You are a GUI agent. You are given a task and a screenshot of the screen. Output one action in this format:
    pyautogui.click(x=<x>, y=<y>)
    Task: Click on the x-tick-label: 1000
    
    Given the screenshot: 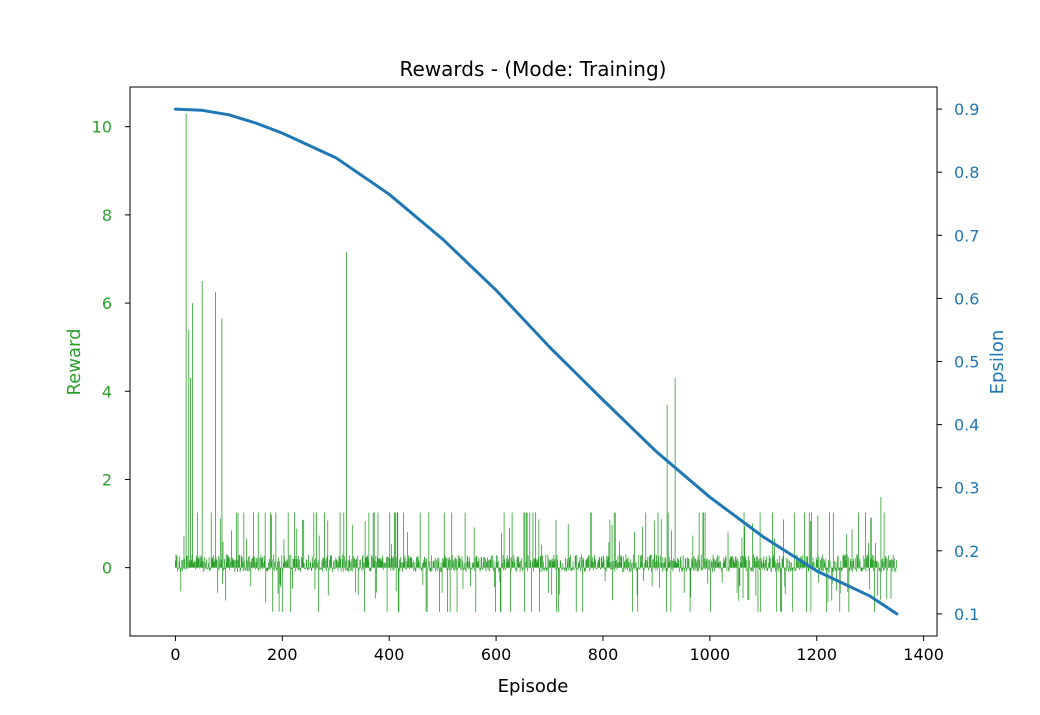 What is the action you would take?
    pyautogui.click(x=710, y=654)
    